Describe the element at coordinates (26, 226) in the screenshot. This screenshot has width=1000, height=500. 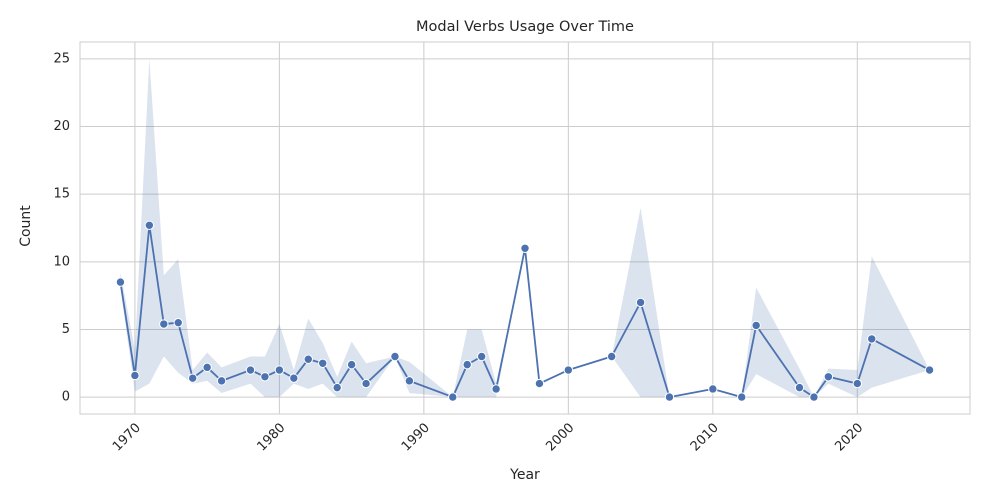
I see `y-axis-title: Count` at that location.